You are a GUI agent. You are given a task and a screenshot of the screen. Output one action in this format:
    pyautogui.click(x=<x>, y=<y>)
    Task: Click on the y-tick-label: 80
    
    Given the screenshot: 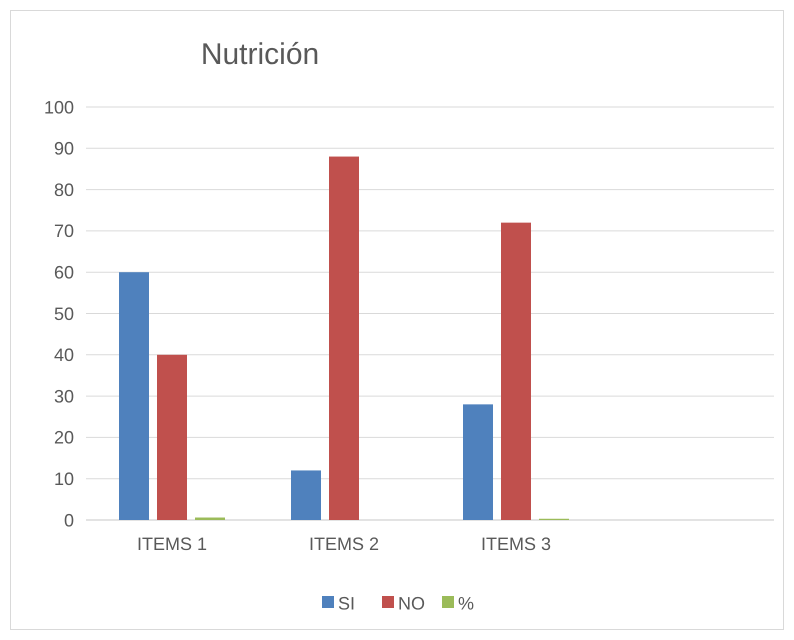 What is the action you would take?
    pyautogui.click(x=64, y=190)
    